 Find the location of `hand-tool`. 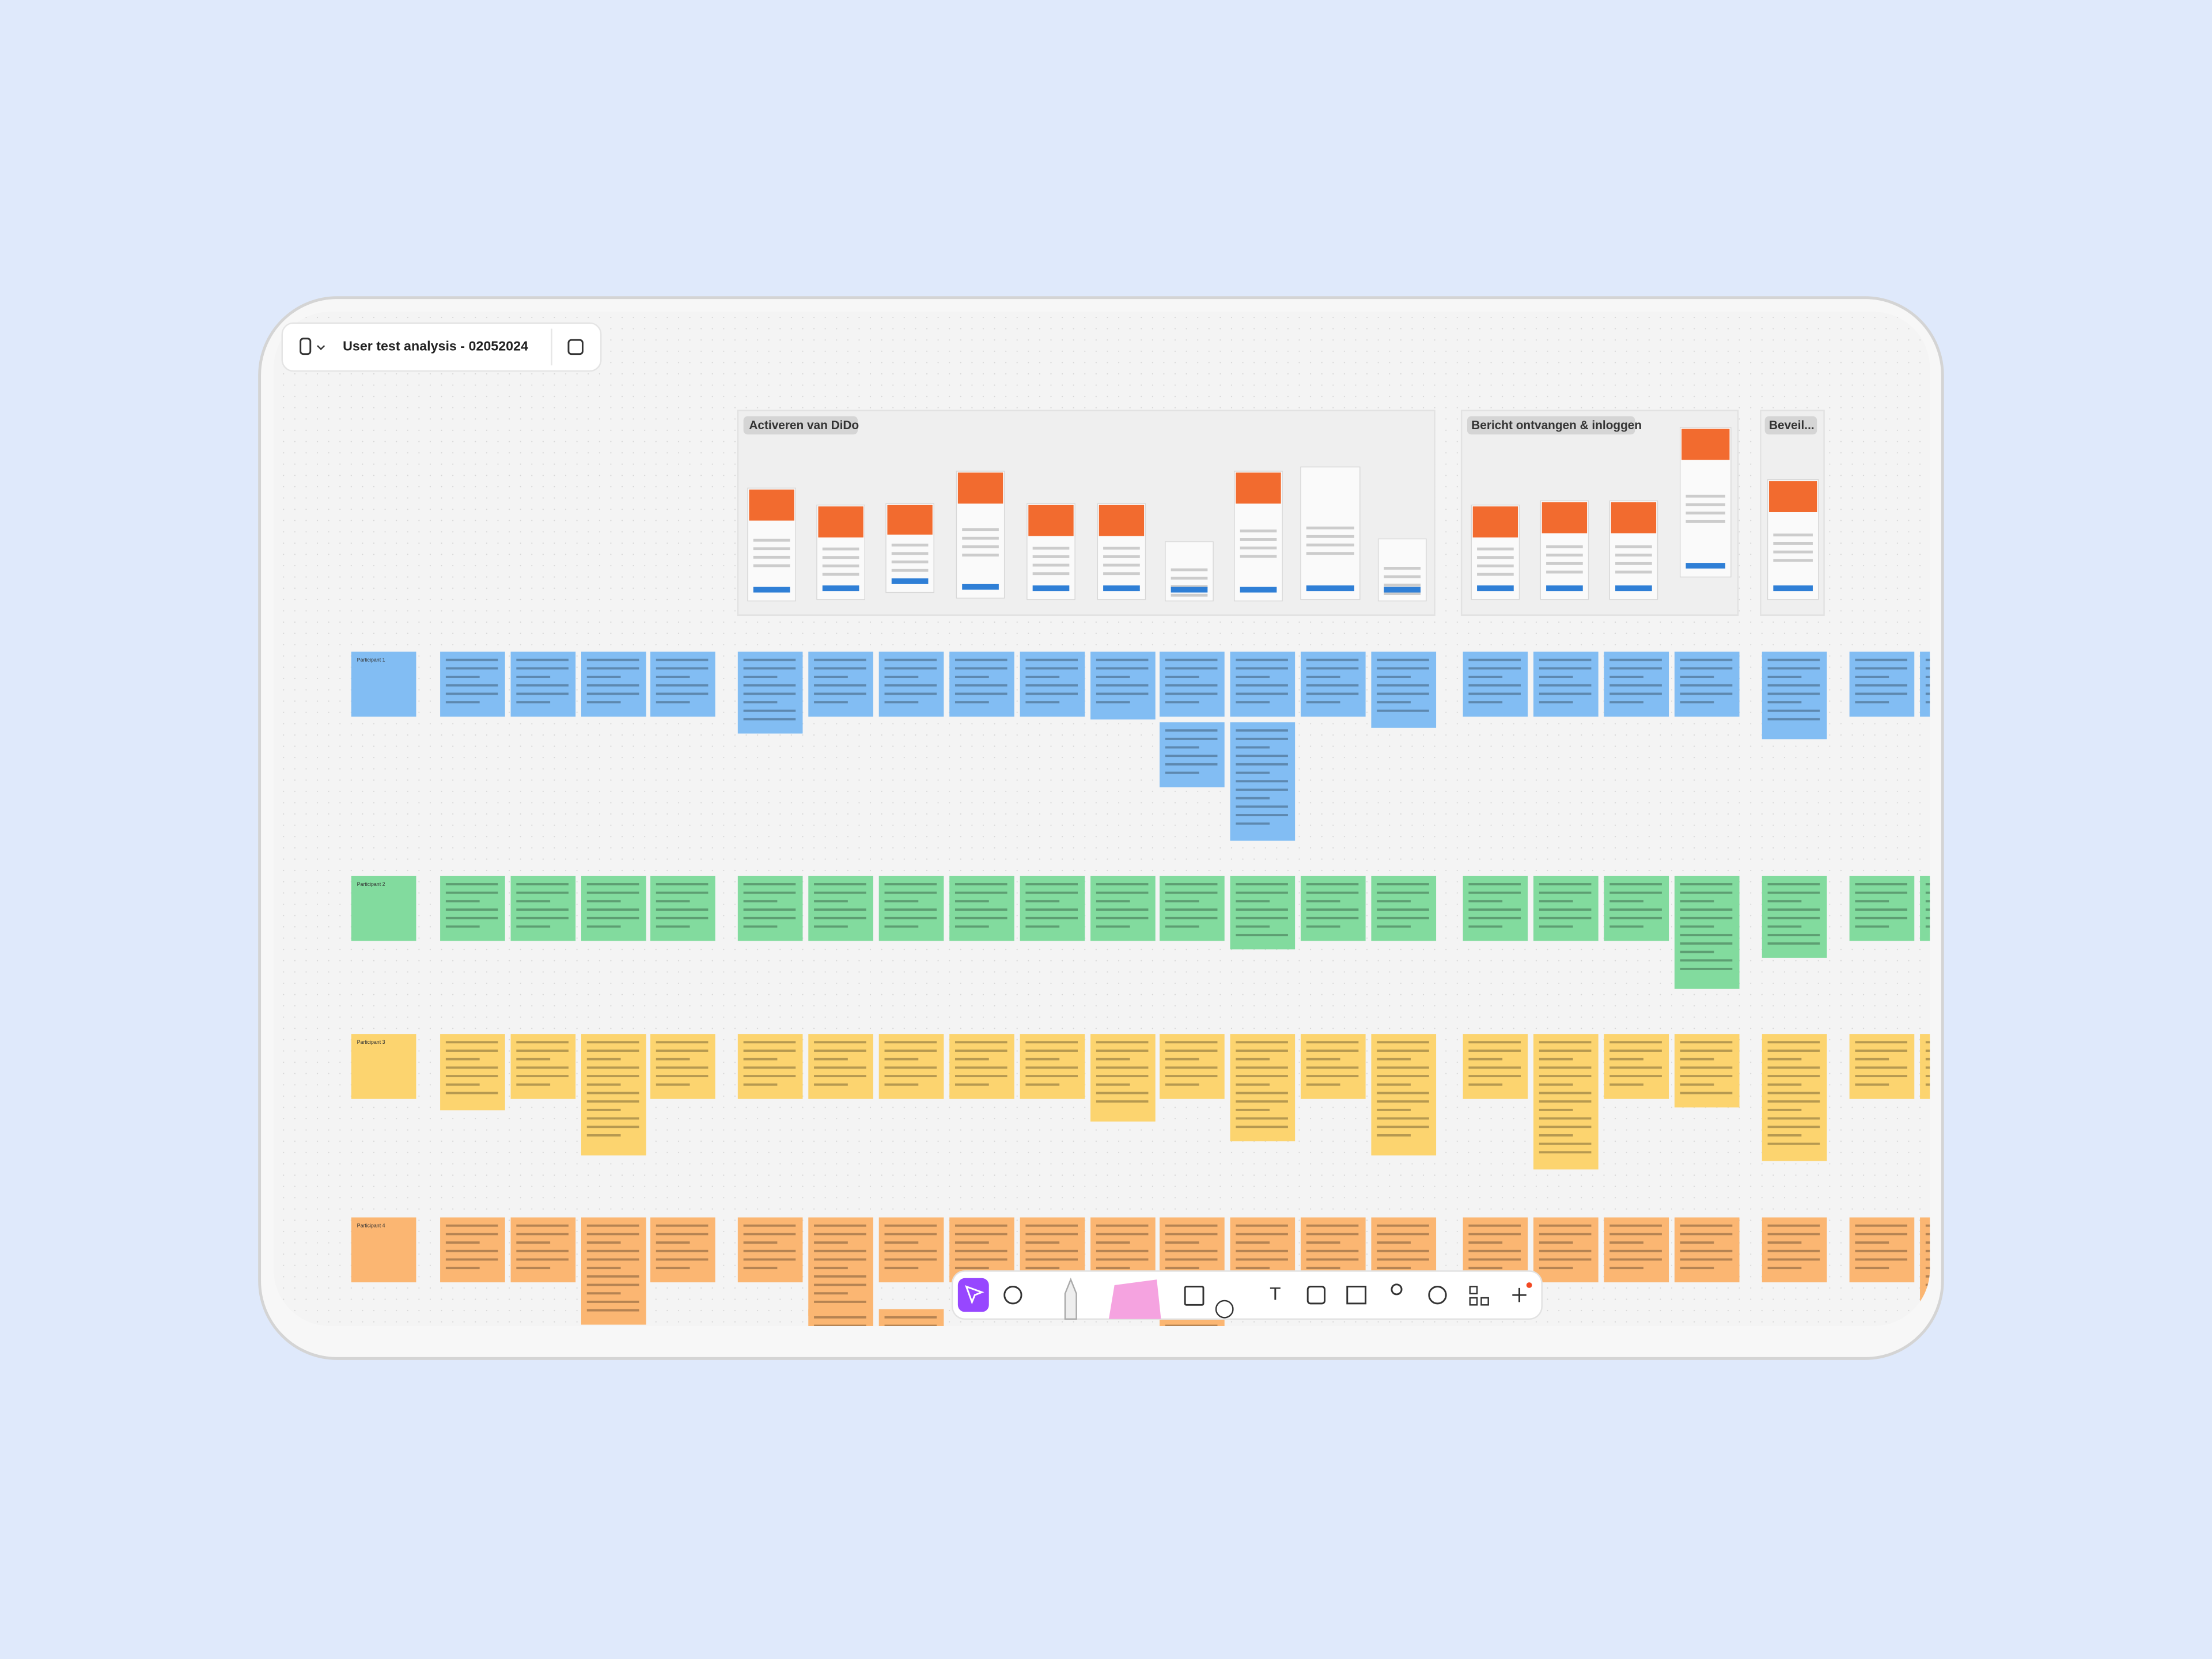

hand-tool is located at coordinates (1012, 1295).